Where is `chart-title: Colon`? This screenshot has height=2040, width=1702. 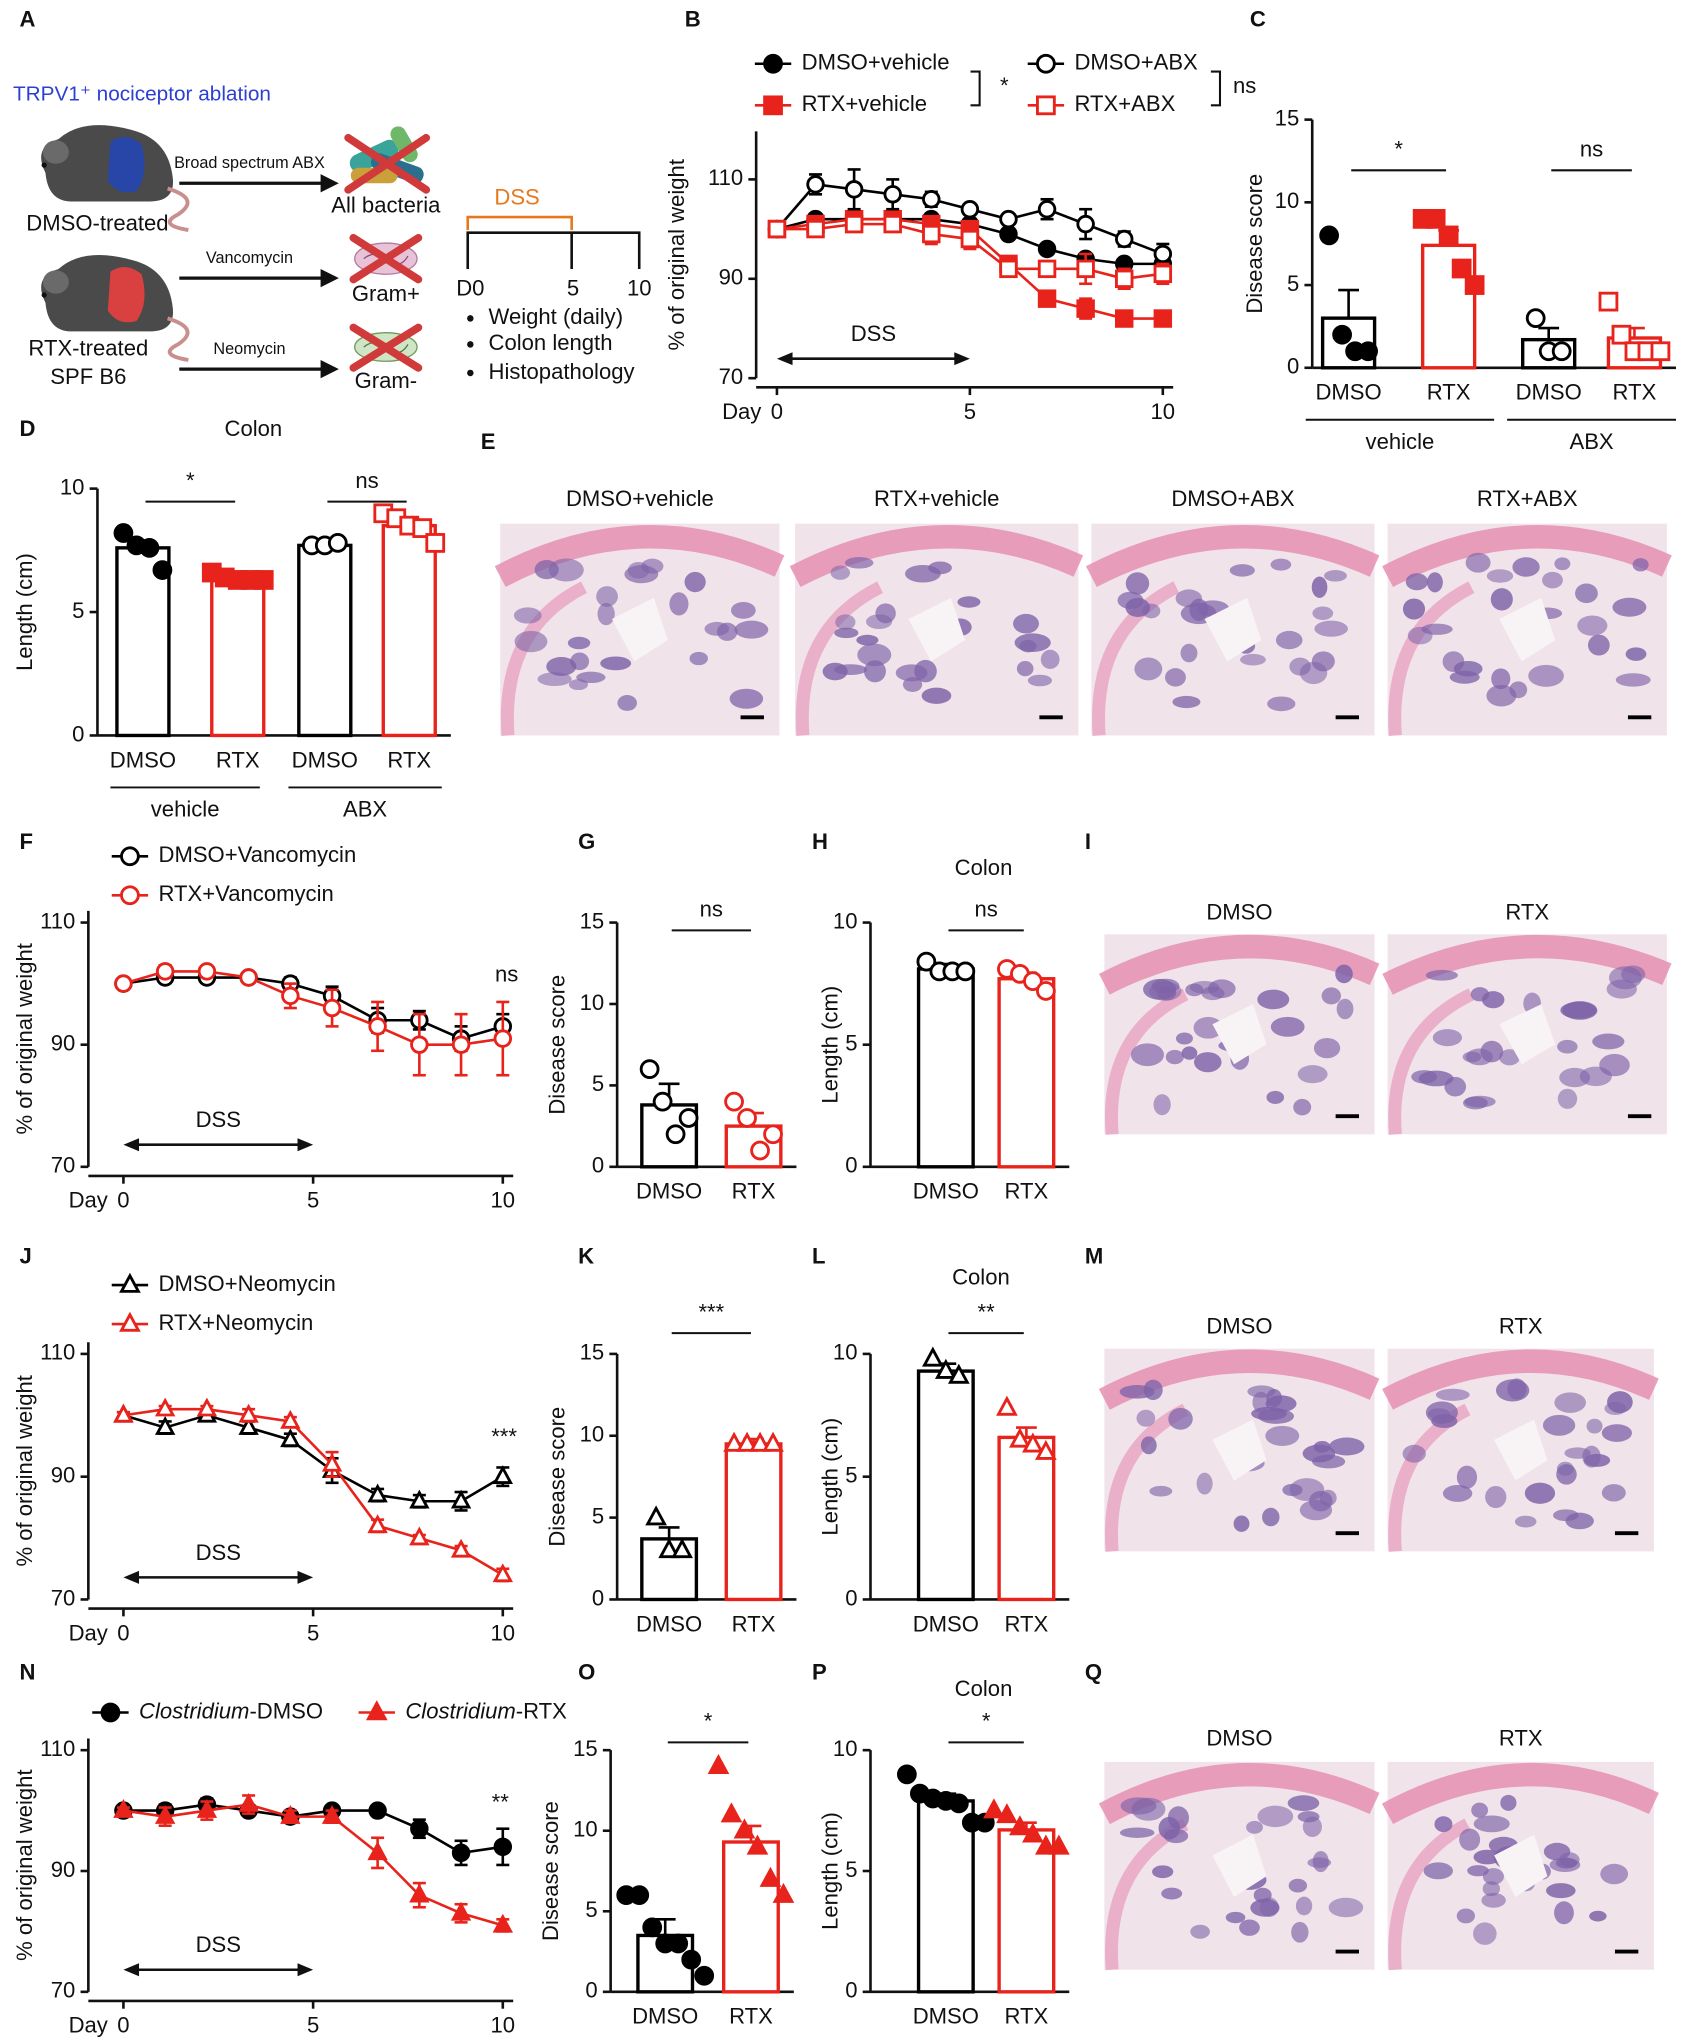
chart-title: Colon is located at coordinates (254, 428).